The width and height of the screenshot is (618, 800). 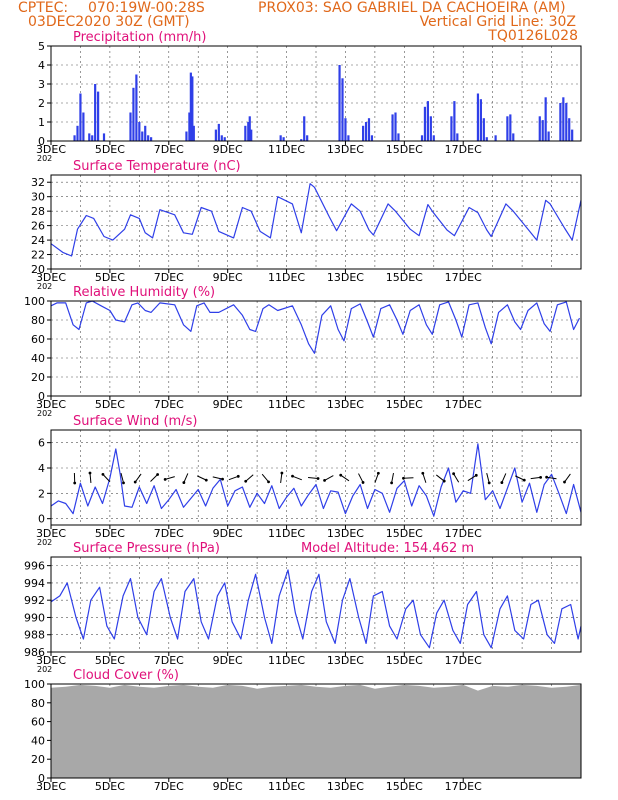 I want to click on cloud-cover-ytick-label: 20, so click(x=38, y=759).